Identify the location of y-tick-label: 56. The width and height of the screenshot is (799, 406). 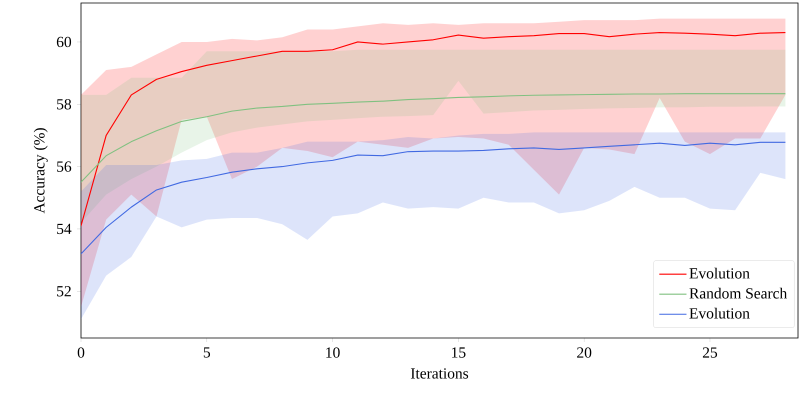
(64, 166).